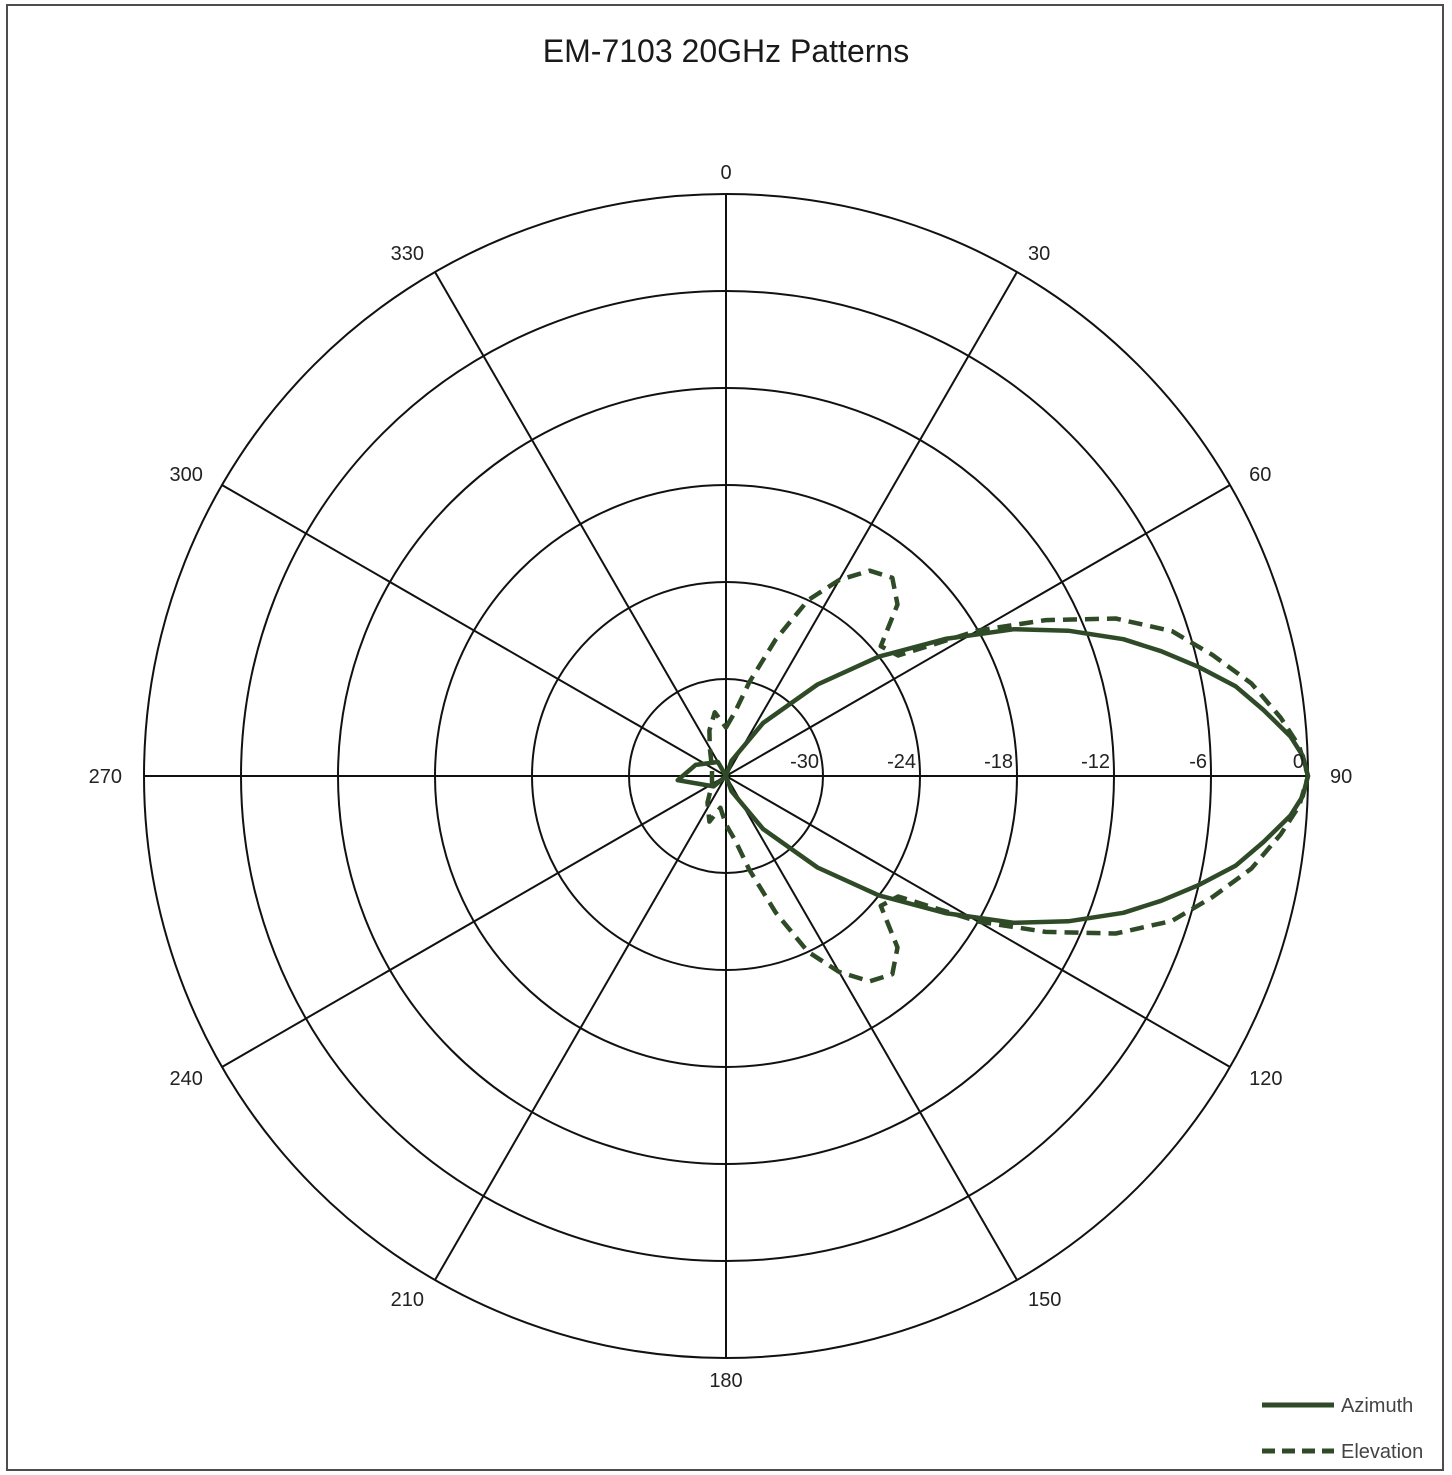 The width and height of the screenshot is (1452, 1475). What do you see at coordinates (1039, 254) in the screenshot?
I see `angle-tick-label: 30` at bounding box center [1039, 254].